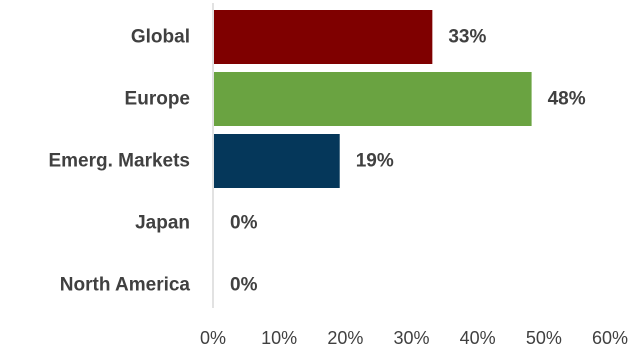  I want to click on bar-emerg-markets, so click(277, 161).